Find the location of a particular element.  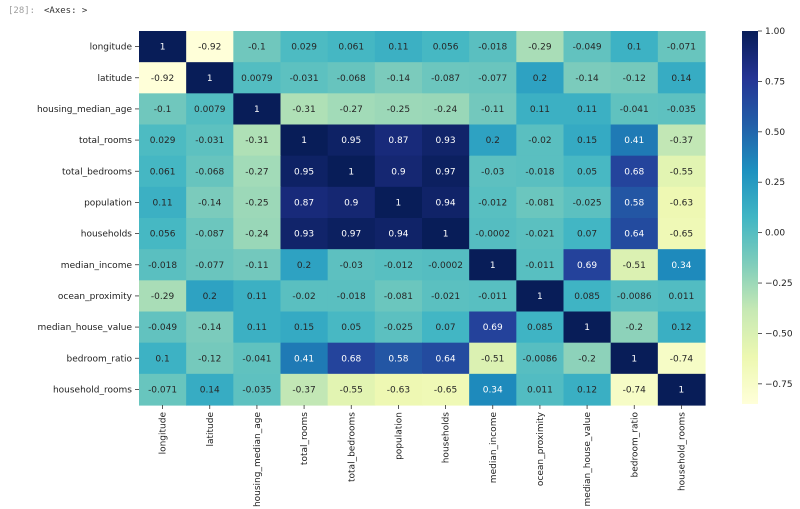

cell-value-label: -0.071 is located at coordinates (162, 390).